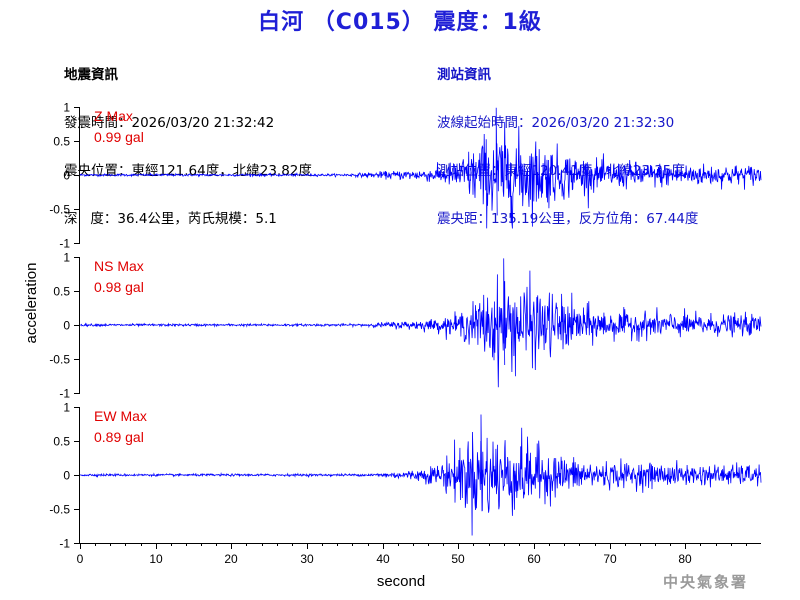 Image resolution: width=800 pixels, height=600 pixels. I want to click on y-axis-label: acceleration, so click(31, 303).